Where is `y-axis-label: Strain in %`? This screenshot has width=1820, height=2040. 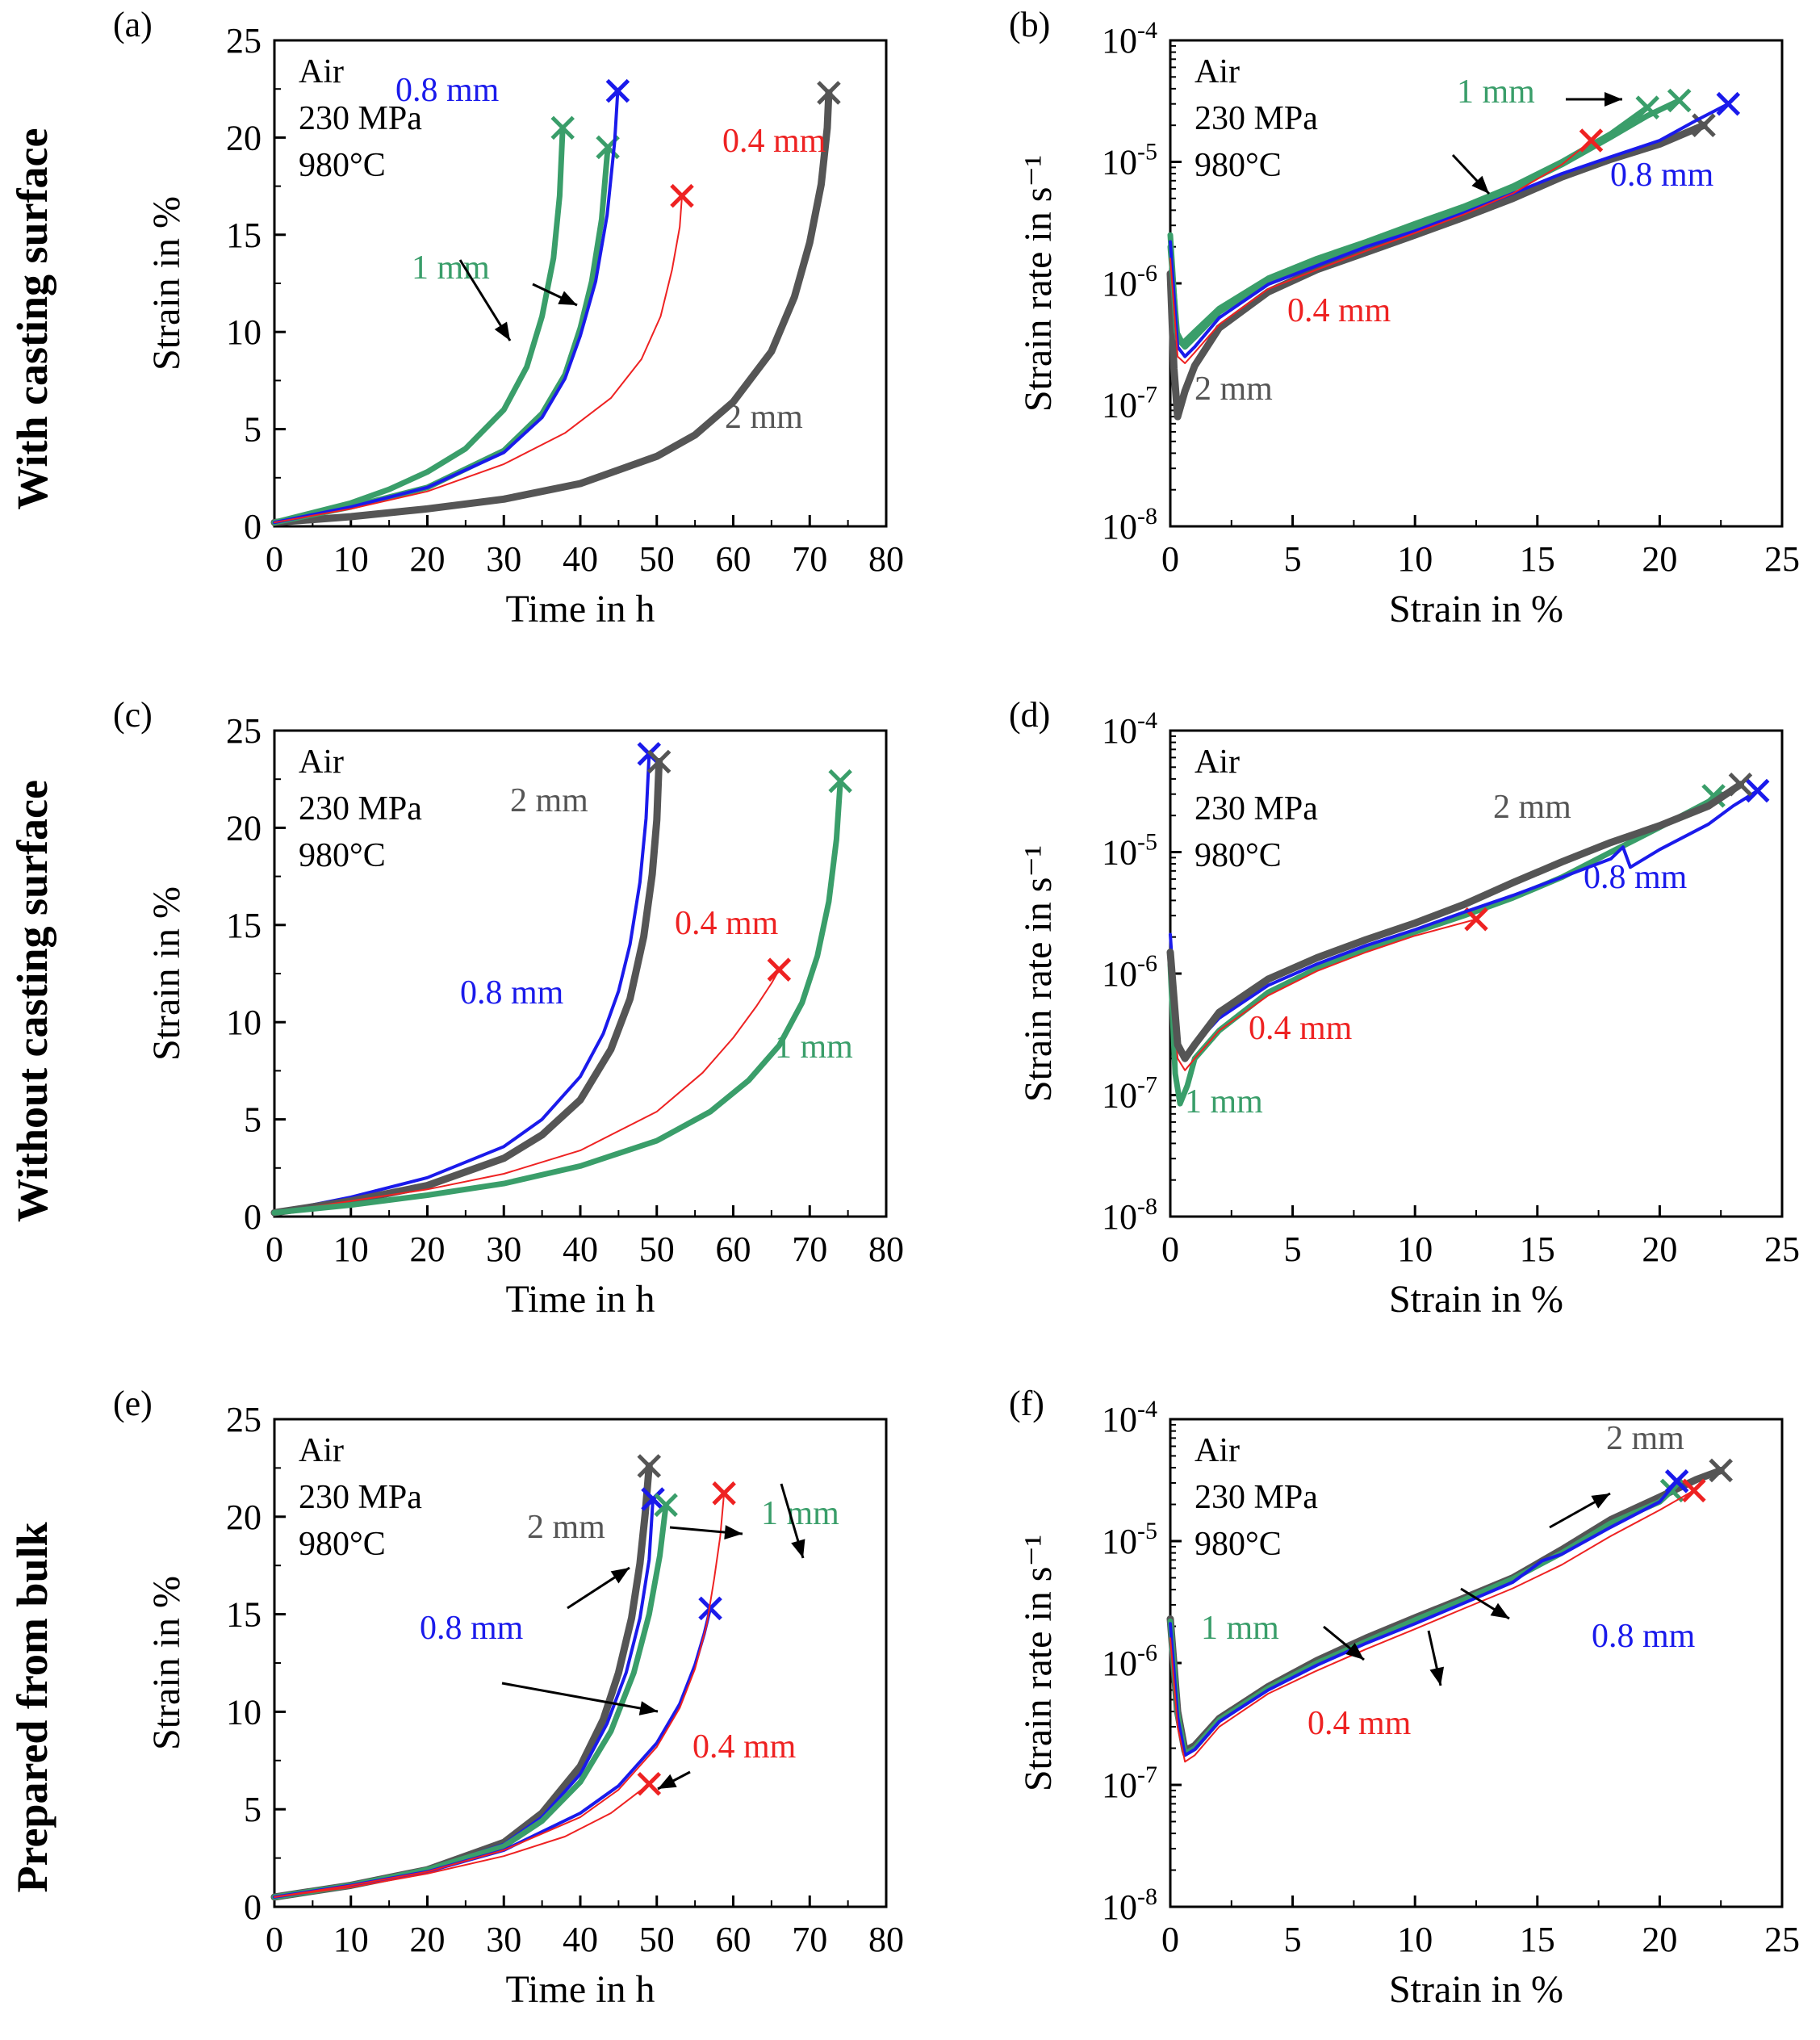 y-axis-label: Strain in % is located at coordinates (166, 1663).